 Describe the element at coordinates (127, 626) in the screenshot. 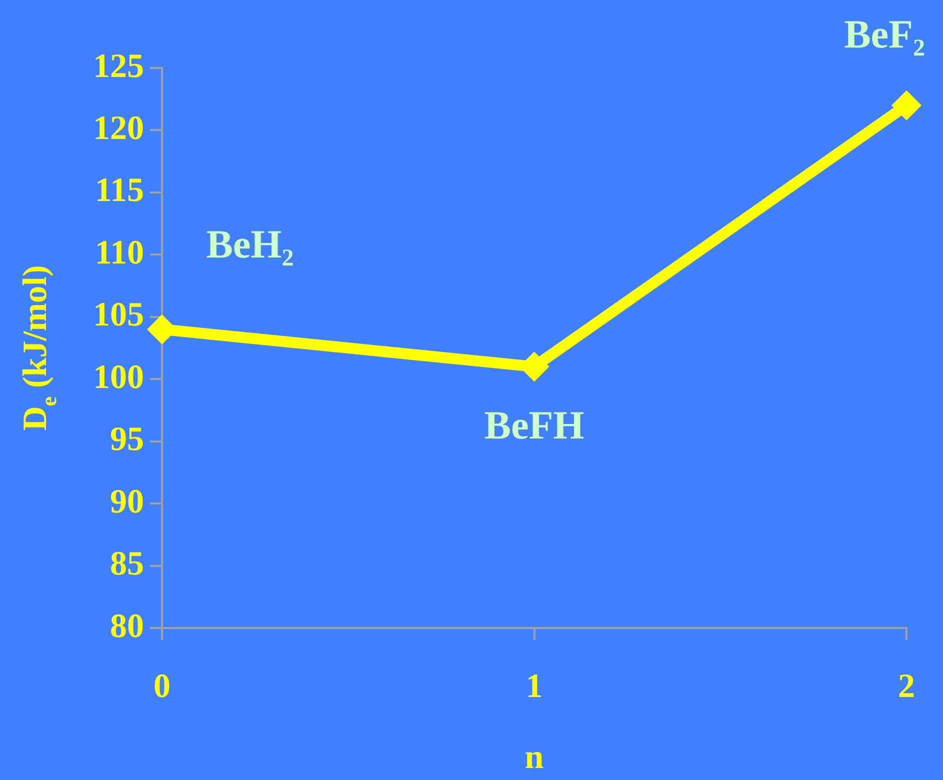

I see `y-tick-label: 80` at that location.